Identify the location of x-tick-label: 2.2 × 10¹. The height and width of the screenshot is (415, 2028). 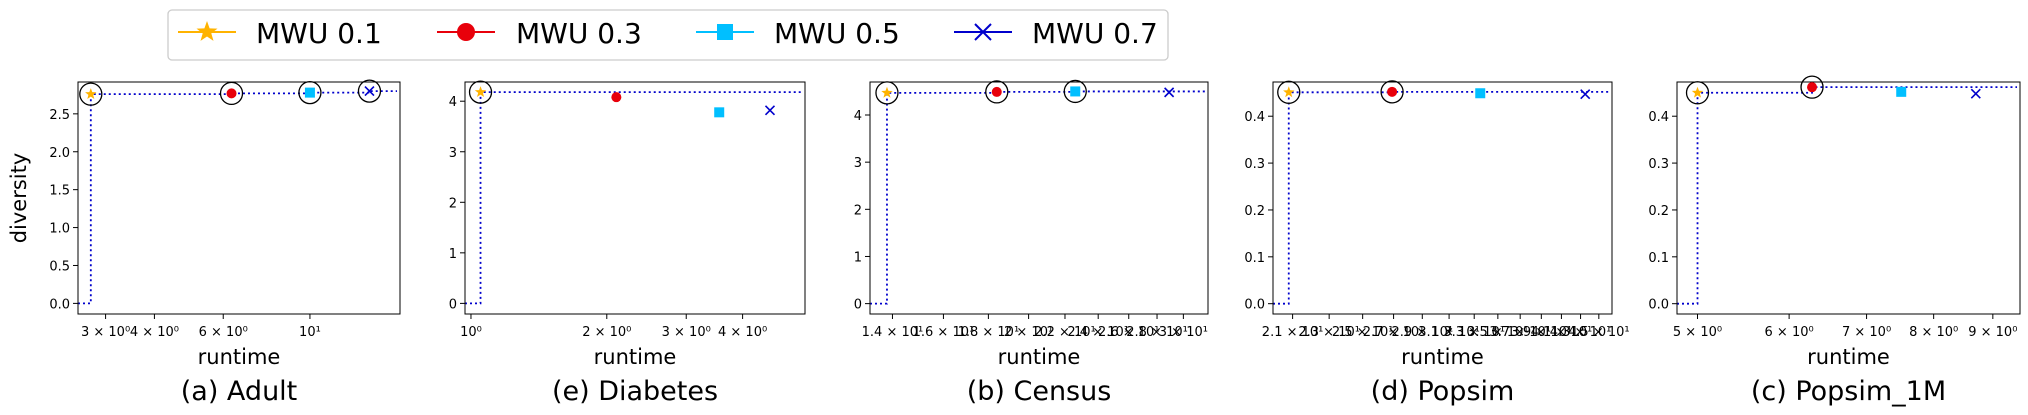
(1065, 332).